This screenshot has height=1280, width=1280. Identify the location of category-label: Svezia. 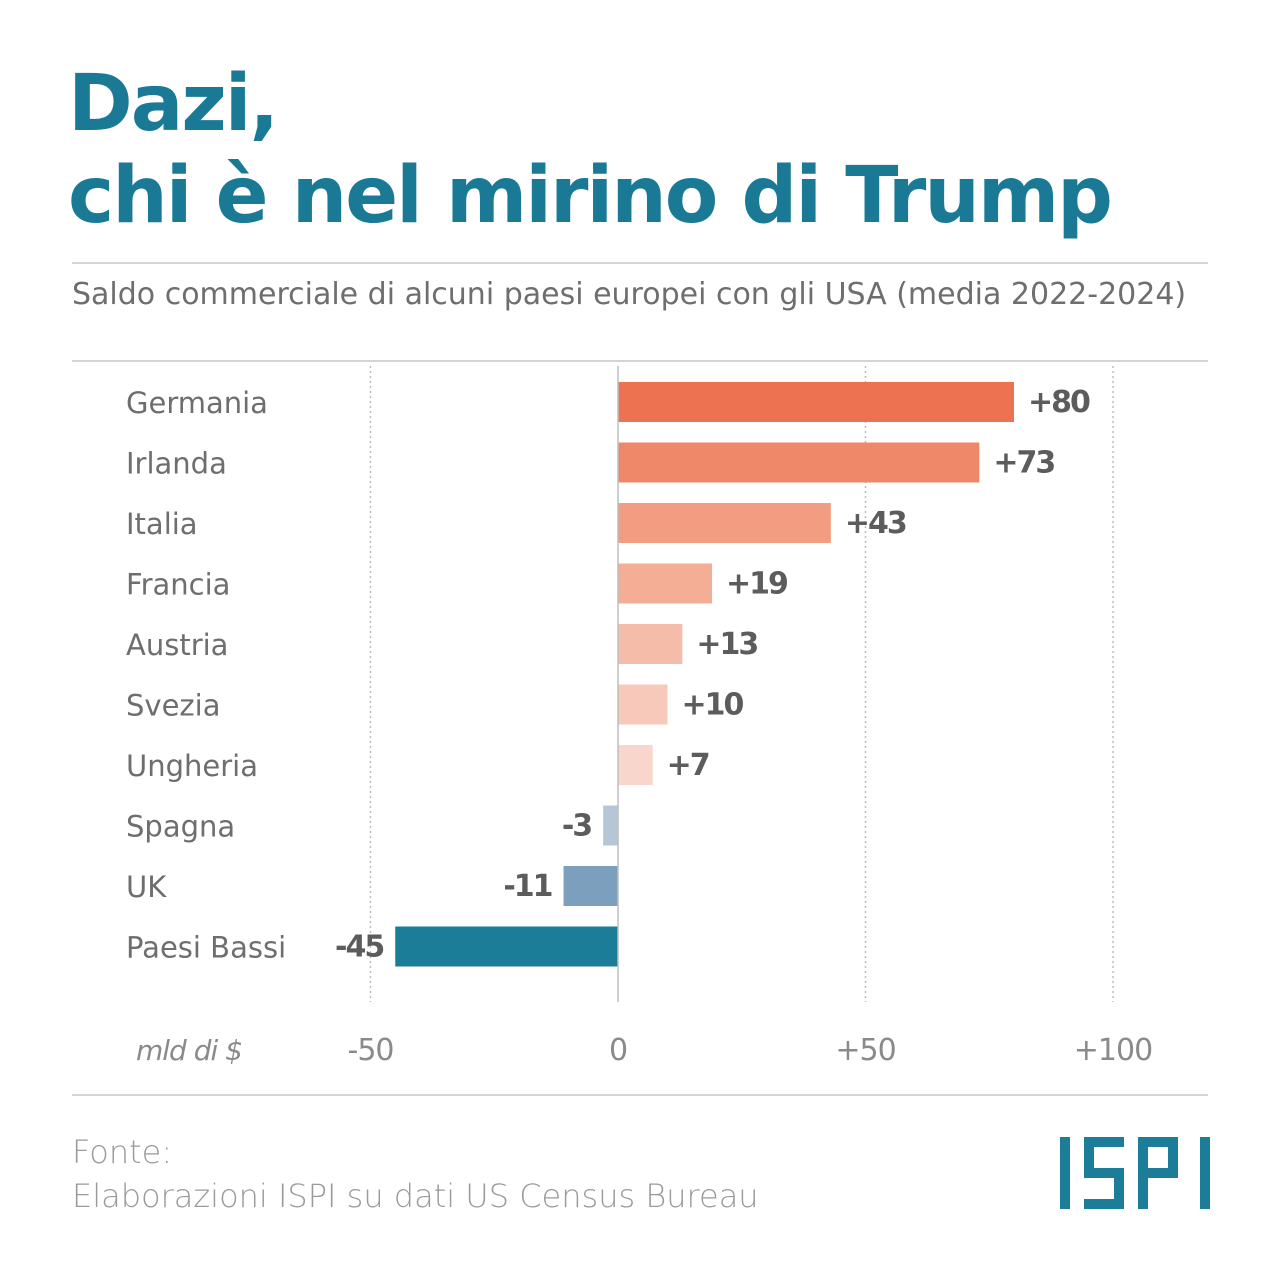
(173, 706).